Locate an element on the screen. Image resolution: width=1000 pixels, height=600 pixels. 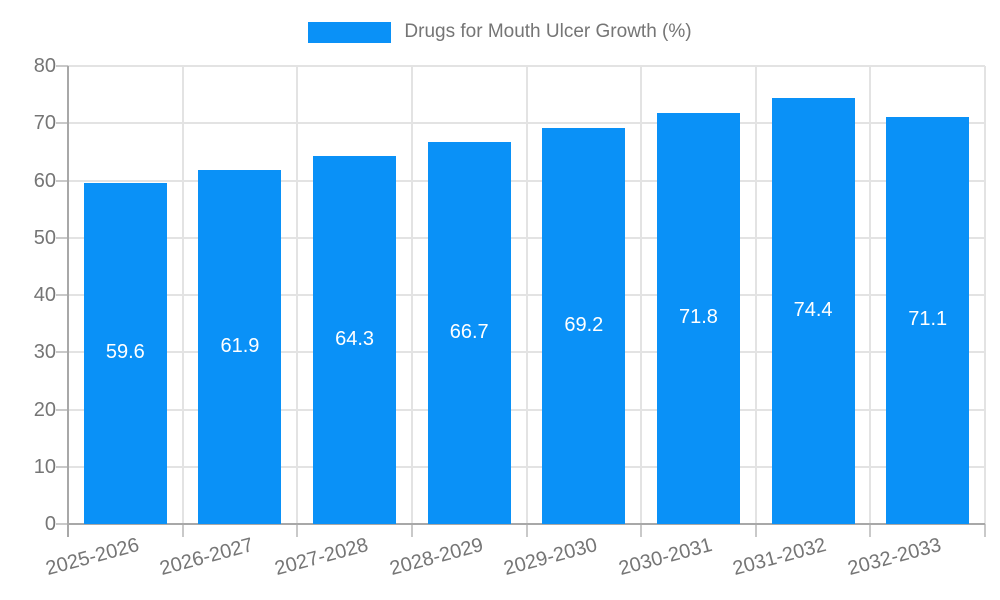
y-axis-label: 0 is located at coordinates (50, 524).